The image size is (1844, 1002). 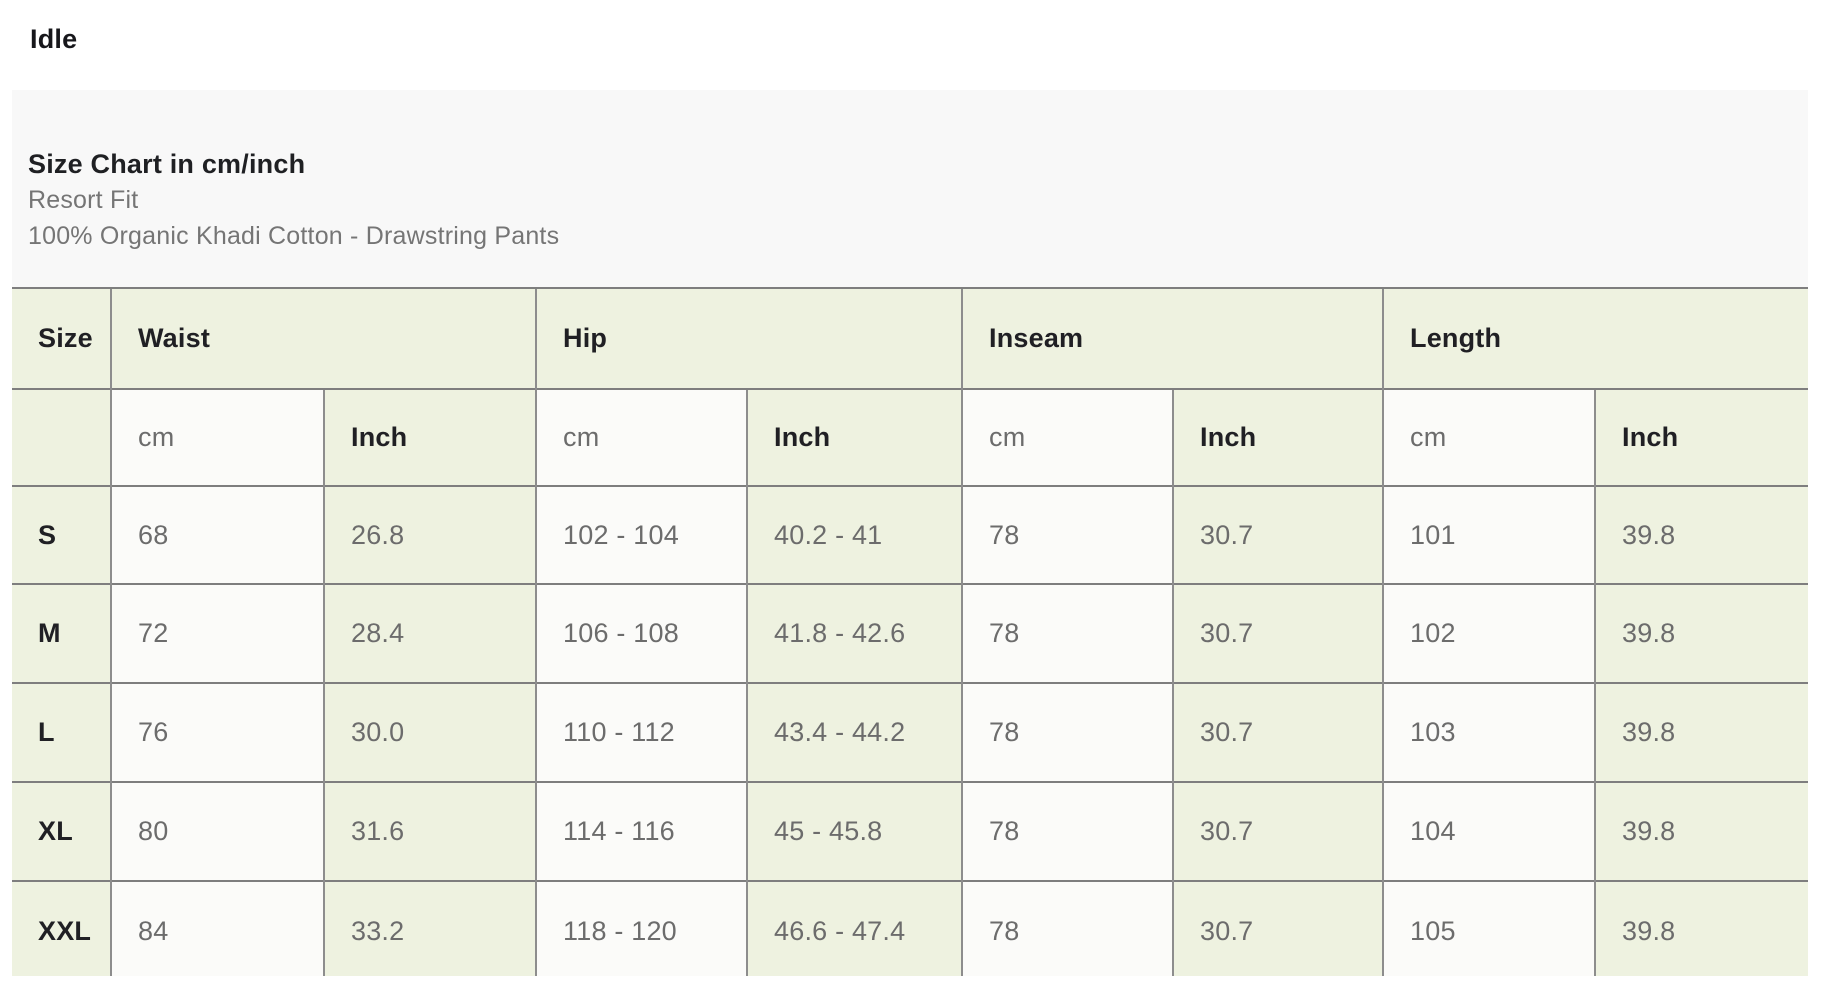 I want to click on waist-cm-value: 76, so click(x=217, y=732).